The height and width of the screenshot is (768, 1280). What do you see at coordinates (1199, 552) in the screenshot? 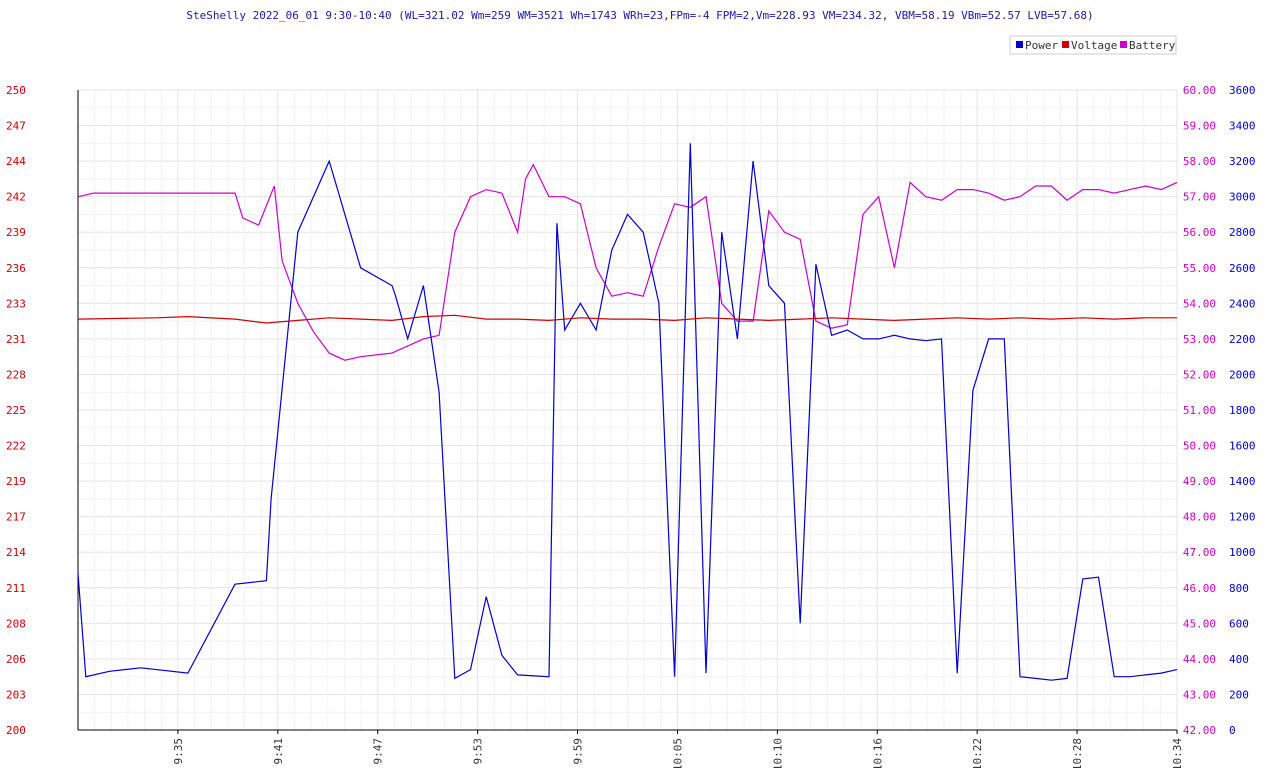
I see `battery-tick-label: 47.00` at bounding box center [1199, 552].